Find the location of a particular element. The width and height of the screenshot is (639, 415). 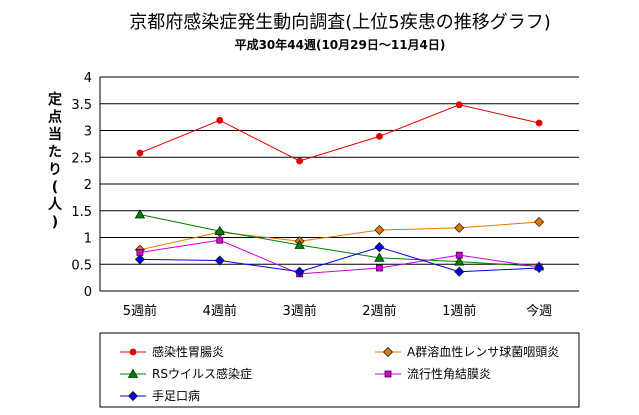

x-tick-label: 4週前 is located at coordinates (220, 311).